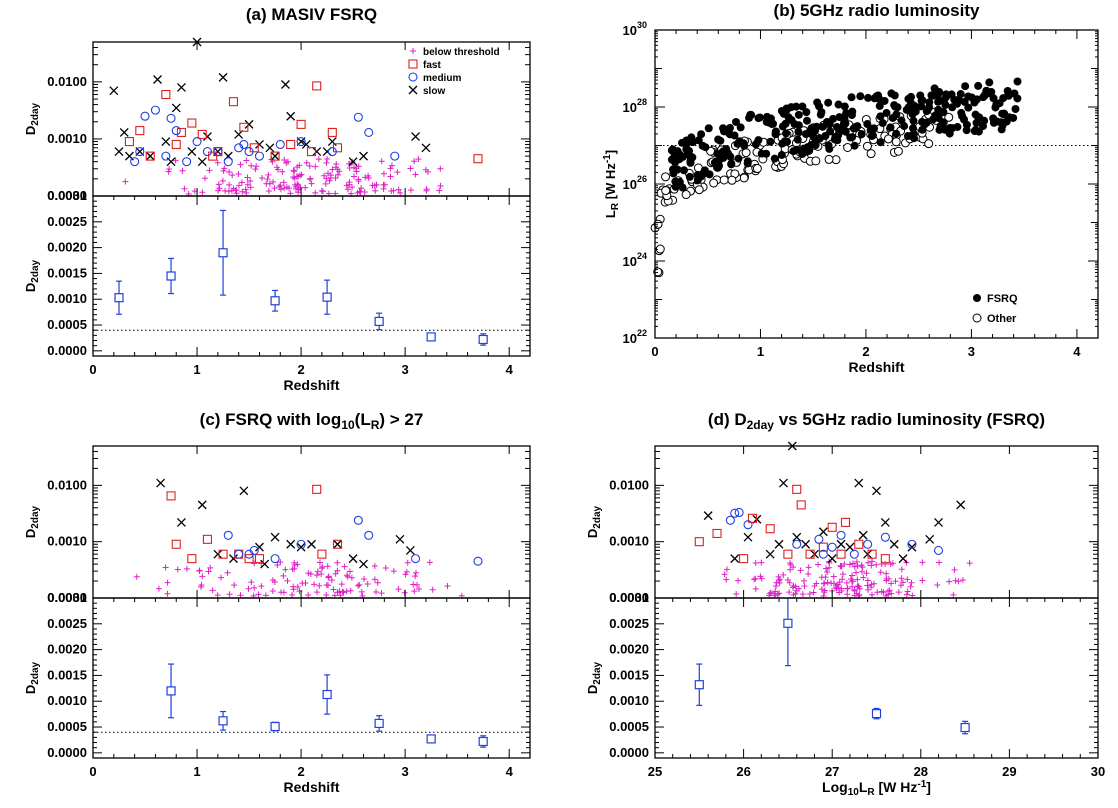  What do you see at coordinates (847, 578) in the screenshot?
I see `below-threshold-points` at bounding box center [847, 578].